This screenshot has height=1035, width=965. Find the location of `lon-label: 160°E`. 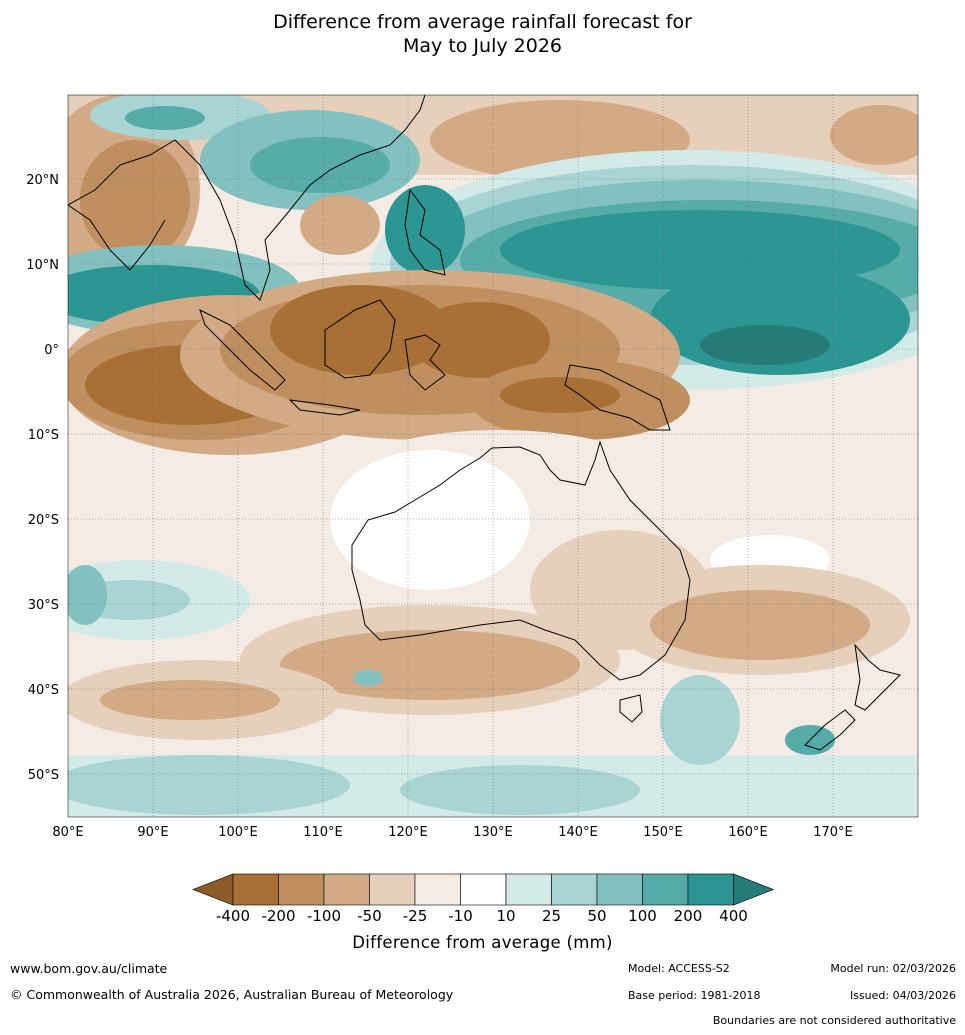

lon-label: 160°E is located at coordinates (748, 832).